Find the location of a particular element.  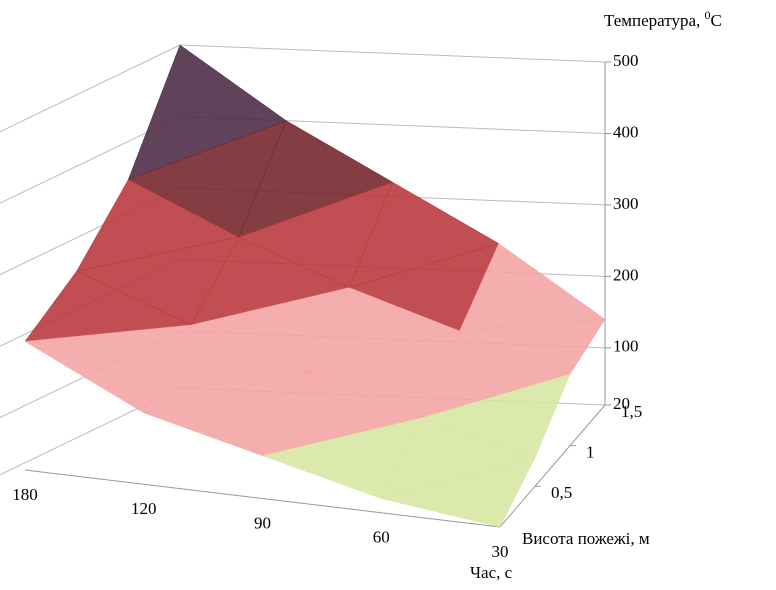

y-tick-label: 1 is located at coordinates (590, 452).